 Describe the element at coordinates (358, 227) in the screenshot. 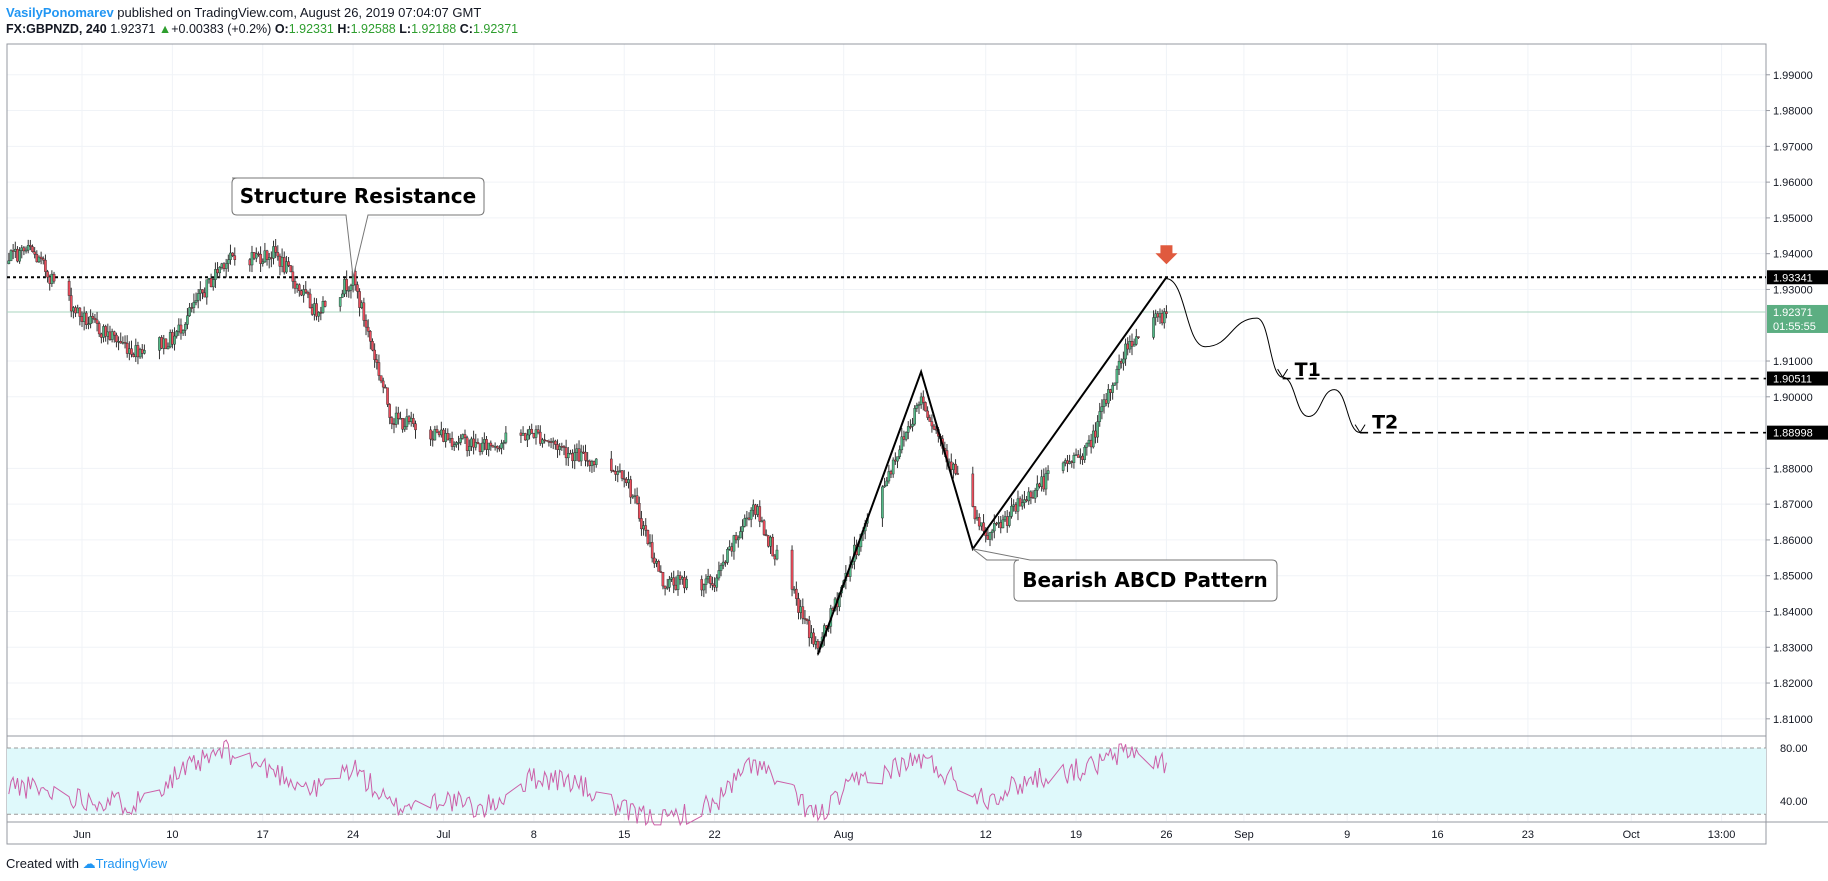

I see `structure-resistance-callout` at that location.